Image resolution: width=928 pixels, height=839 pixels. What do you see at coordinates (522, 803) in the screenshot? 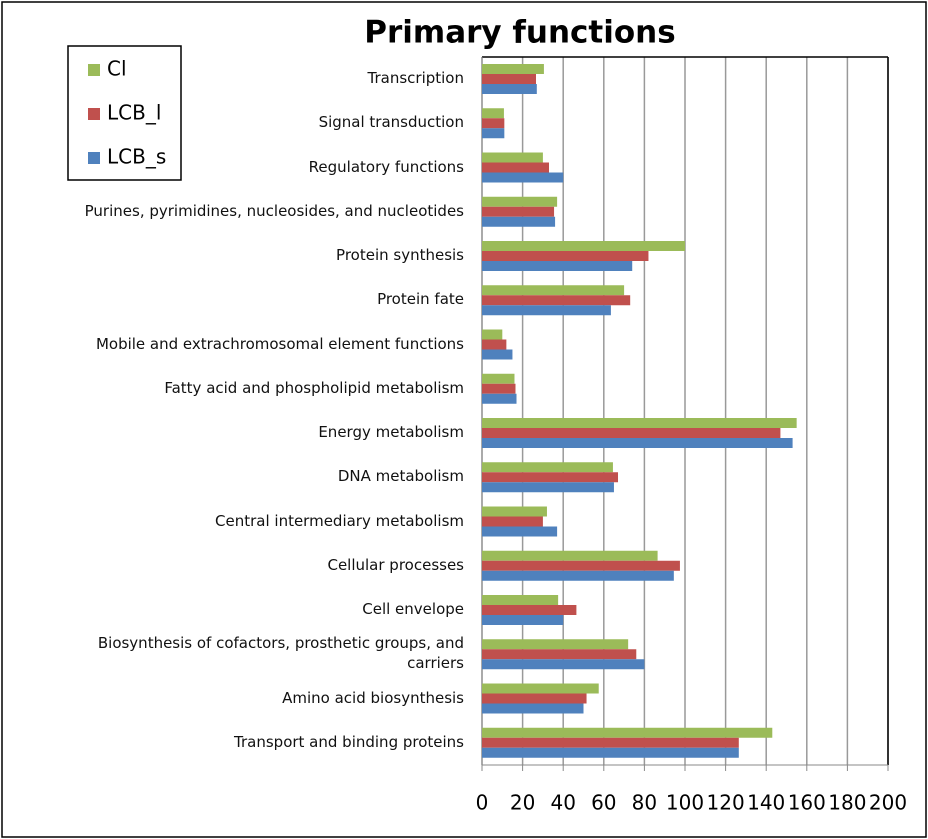
I see `x-tick-label: 20` at bounding box center [522, 803].